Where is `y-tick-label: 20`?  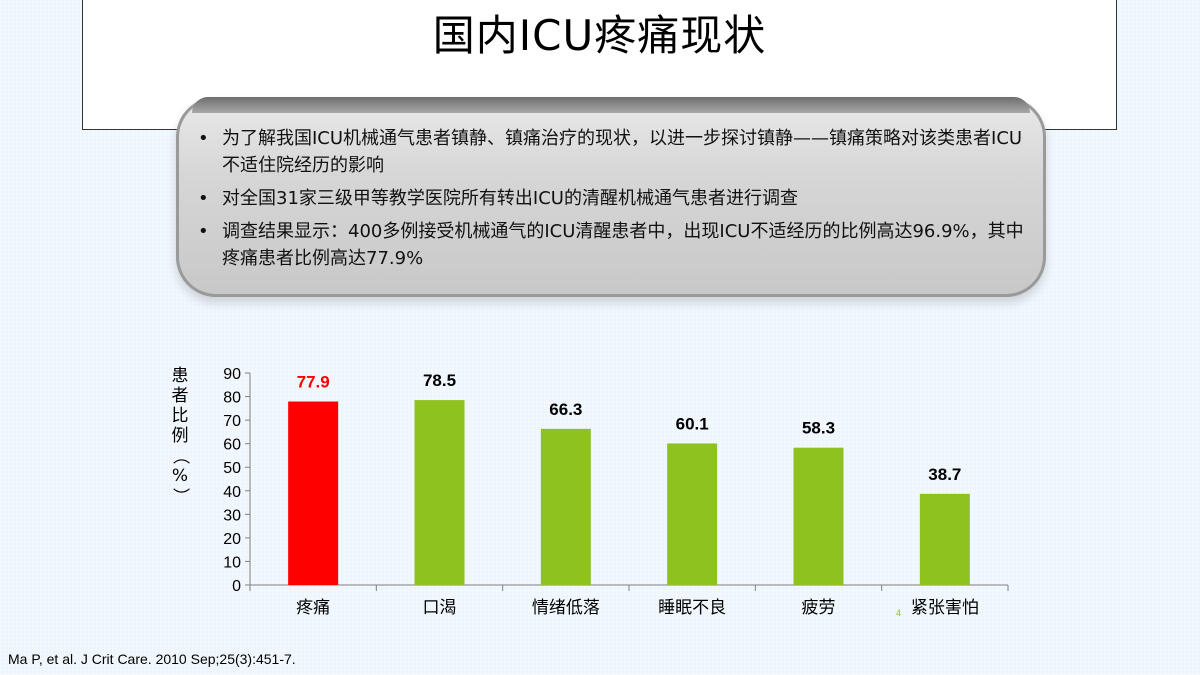
y-tick-label: 20 is located at coordinates (232, 539).